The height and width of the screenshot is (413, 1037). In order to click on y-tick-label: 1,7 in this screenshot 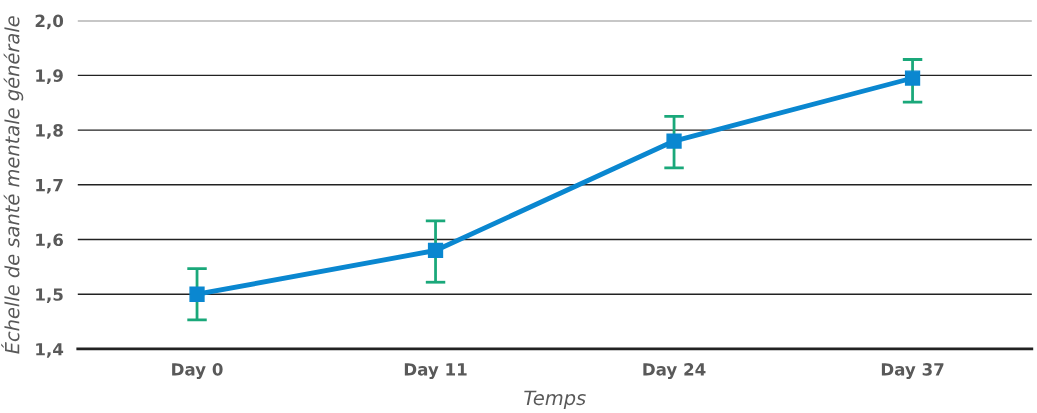, I will do `click(49, 186)`.